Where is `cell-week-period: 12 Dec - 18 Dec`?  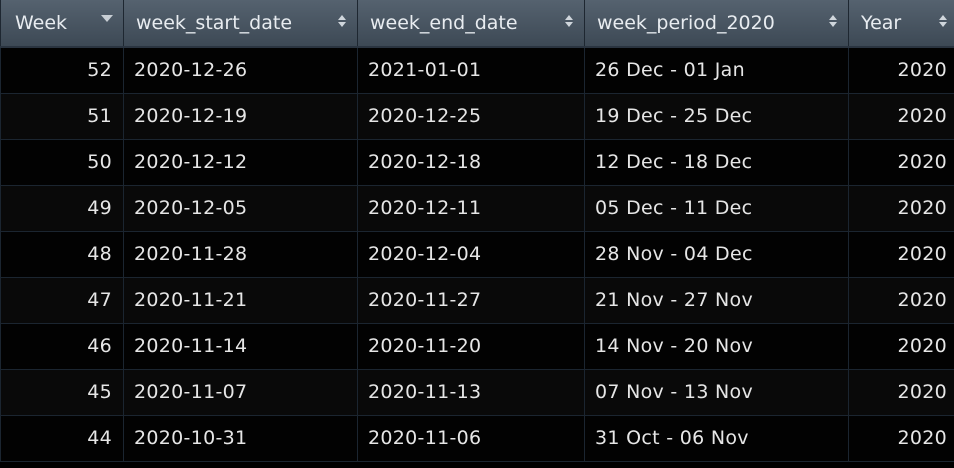
cell-week-period: 12 Dec - 18 Dec is located at coordinates (716, 162).